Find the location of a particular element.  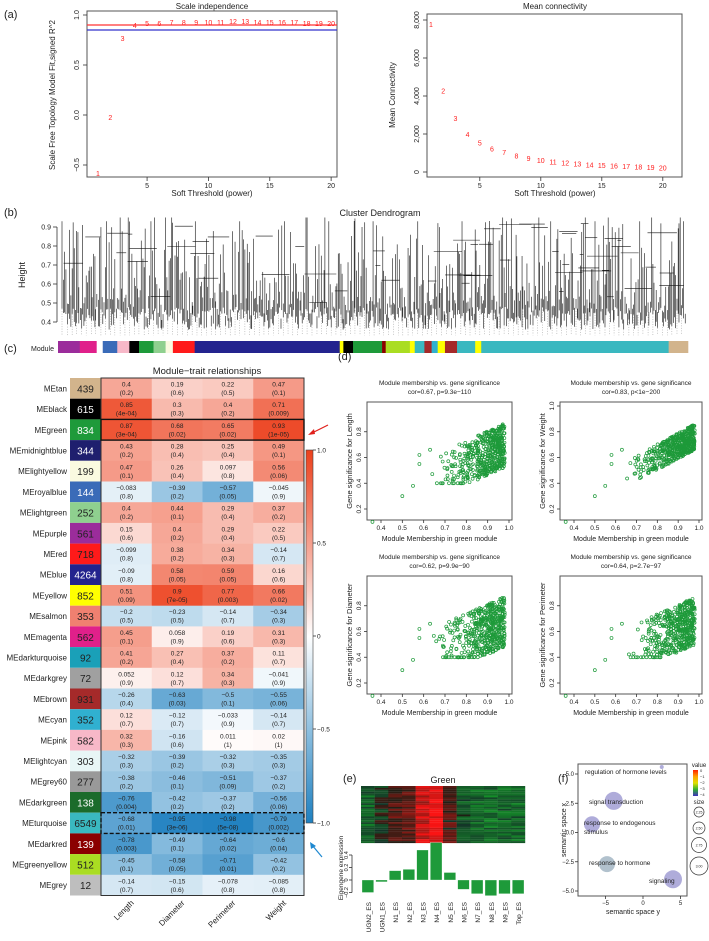

x-tick-label: 0.6 is located at coordinates (615, 702).